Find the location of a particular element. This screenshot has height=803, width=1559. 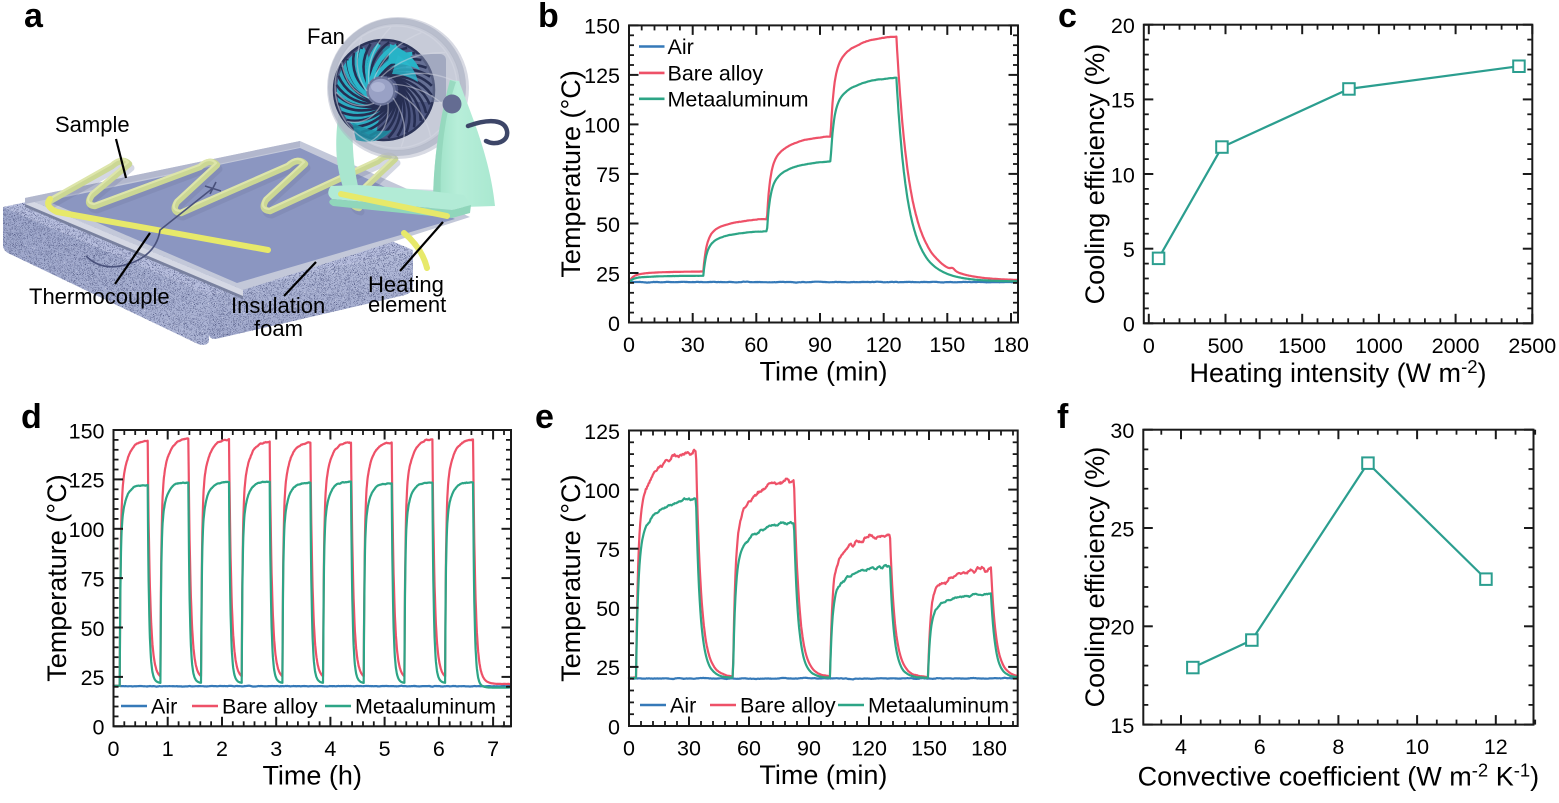

svg-text: Sample is located at coordinates (92, 124).